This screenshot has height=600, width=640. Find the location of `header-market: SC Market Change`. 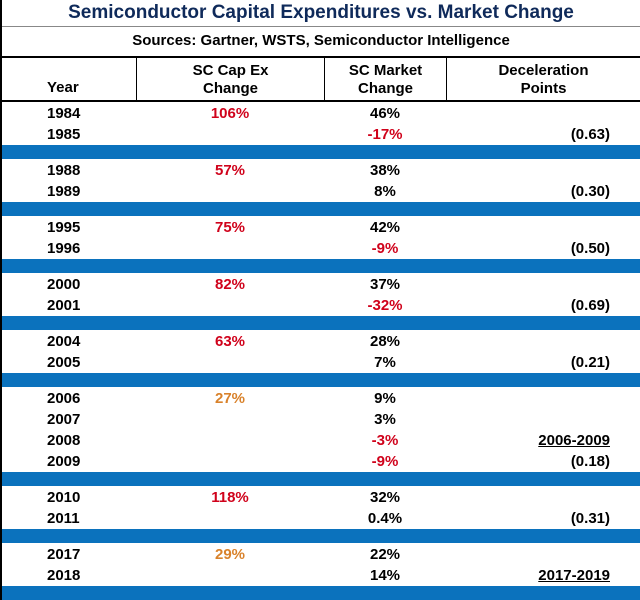

header-market: SC Market Change is located at coordinates (385, 79).